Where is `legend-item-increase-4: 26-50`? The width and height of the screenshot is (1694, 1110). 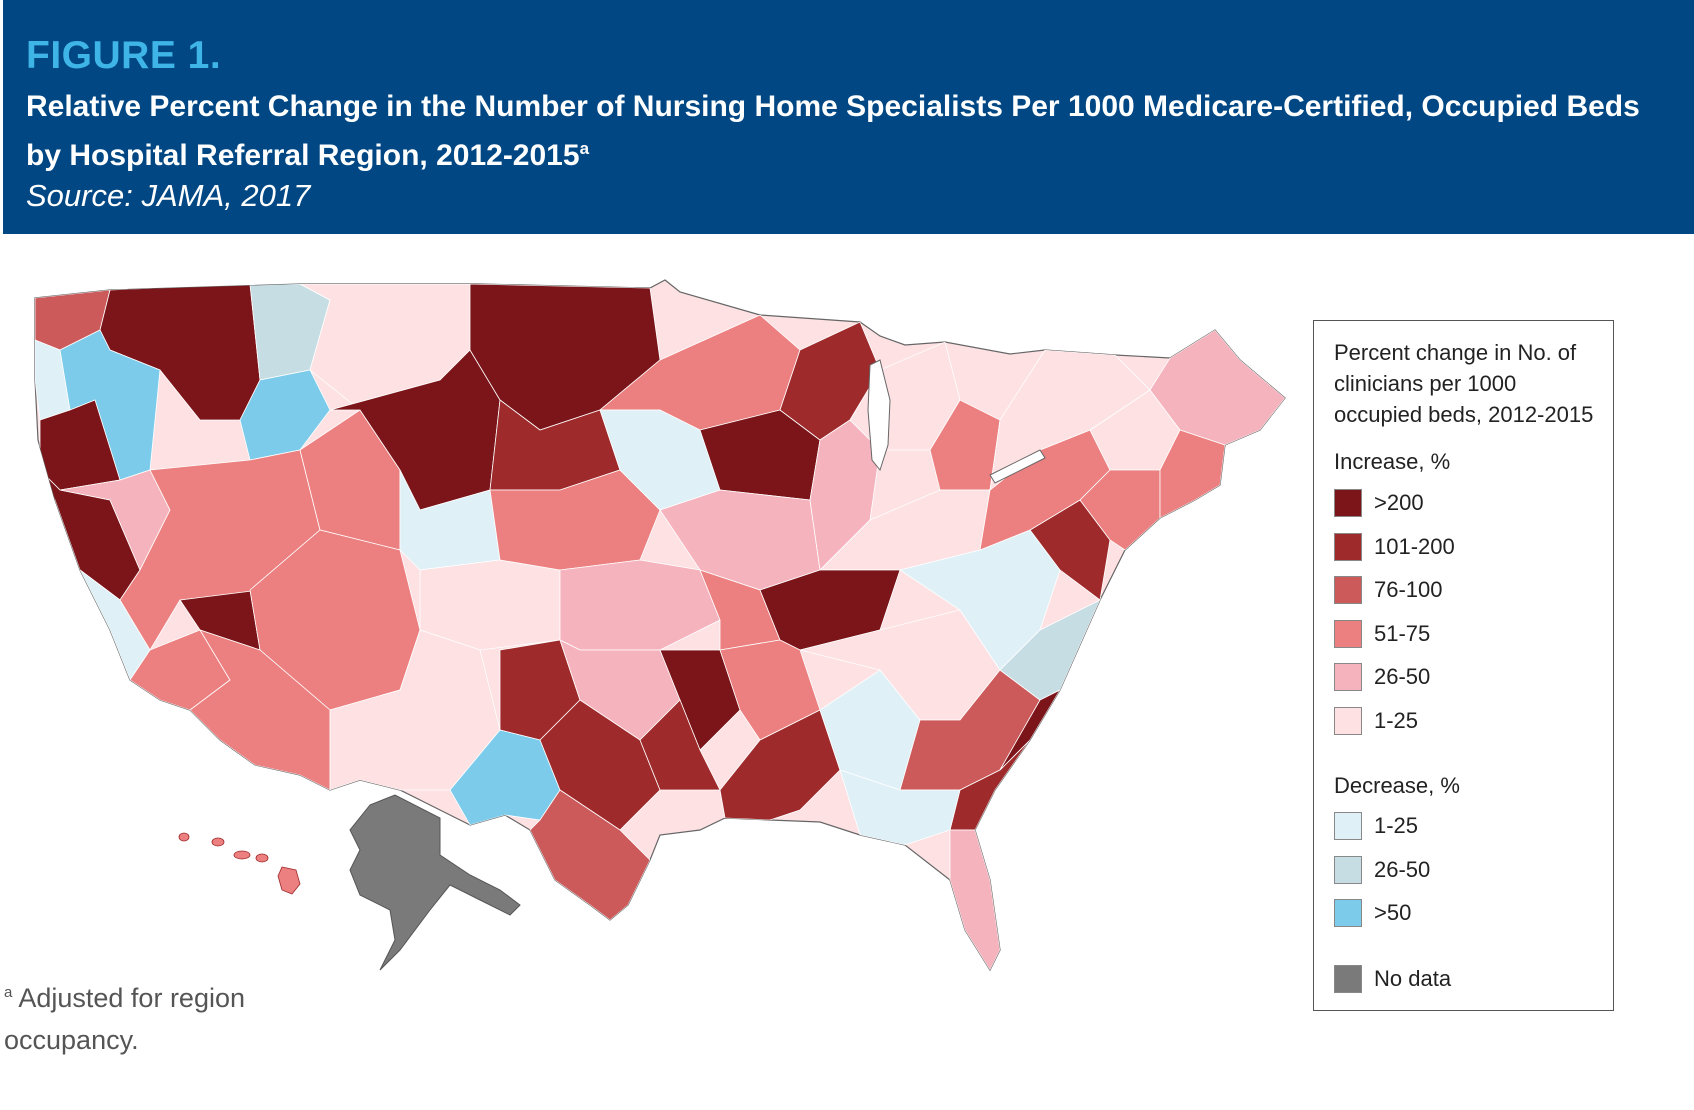
legend-item-increase-4: 26-50 is located at coordinates (1382, 677).